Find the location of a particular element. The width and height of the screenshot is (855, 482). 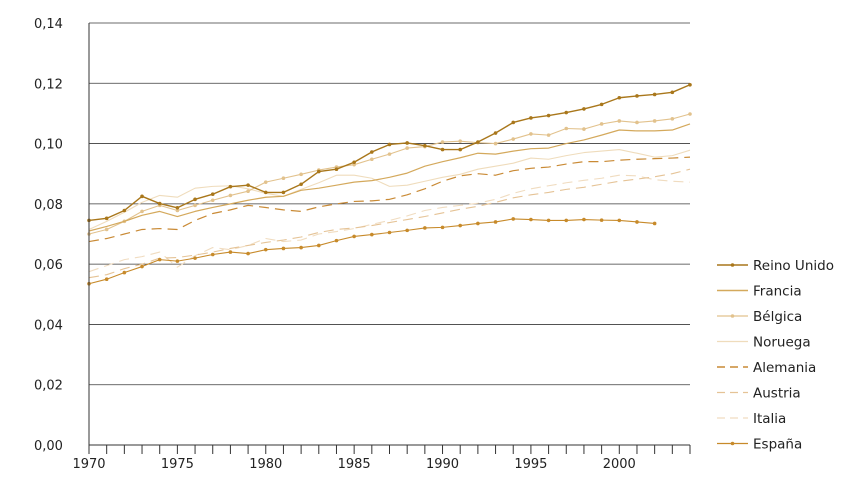

series-españa is located at coordinates (372, 251).